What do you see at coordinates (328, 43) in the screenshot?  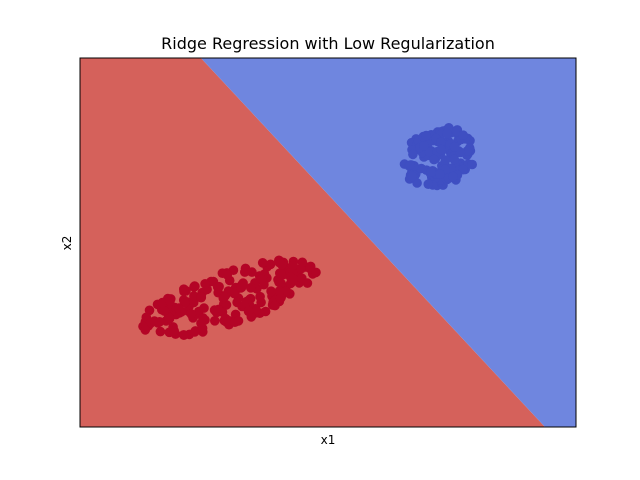 I see `chart-title: Ridge Regression with Low Regularization` at bounding box center [328, 43].